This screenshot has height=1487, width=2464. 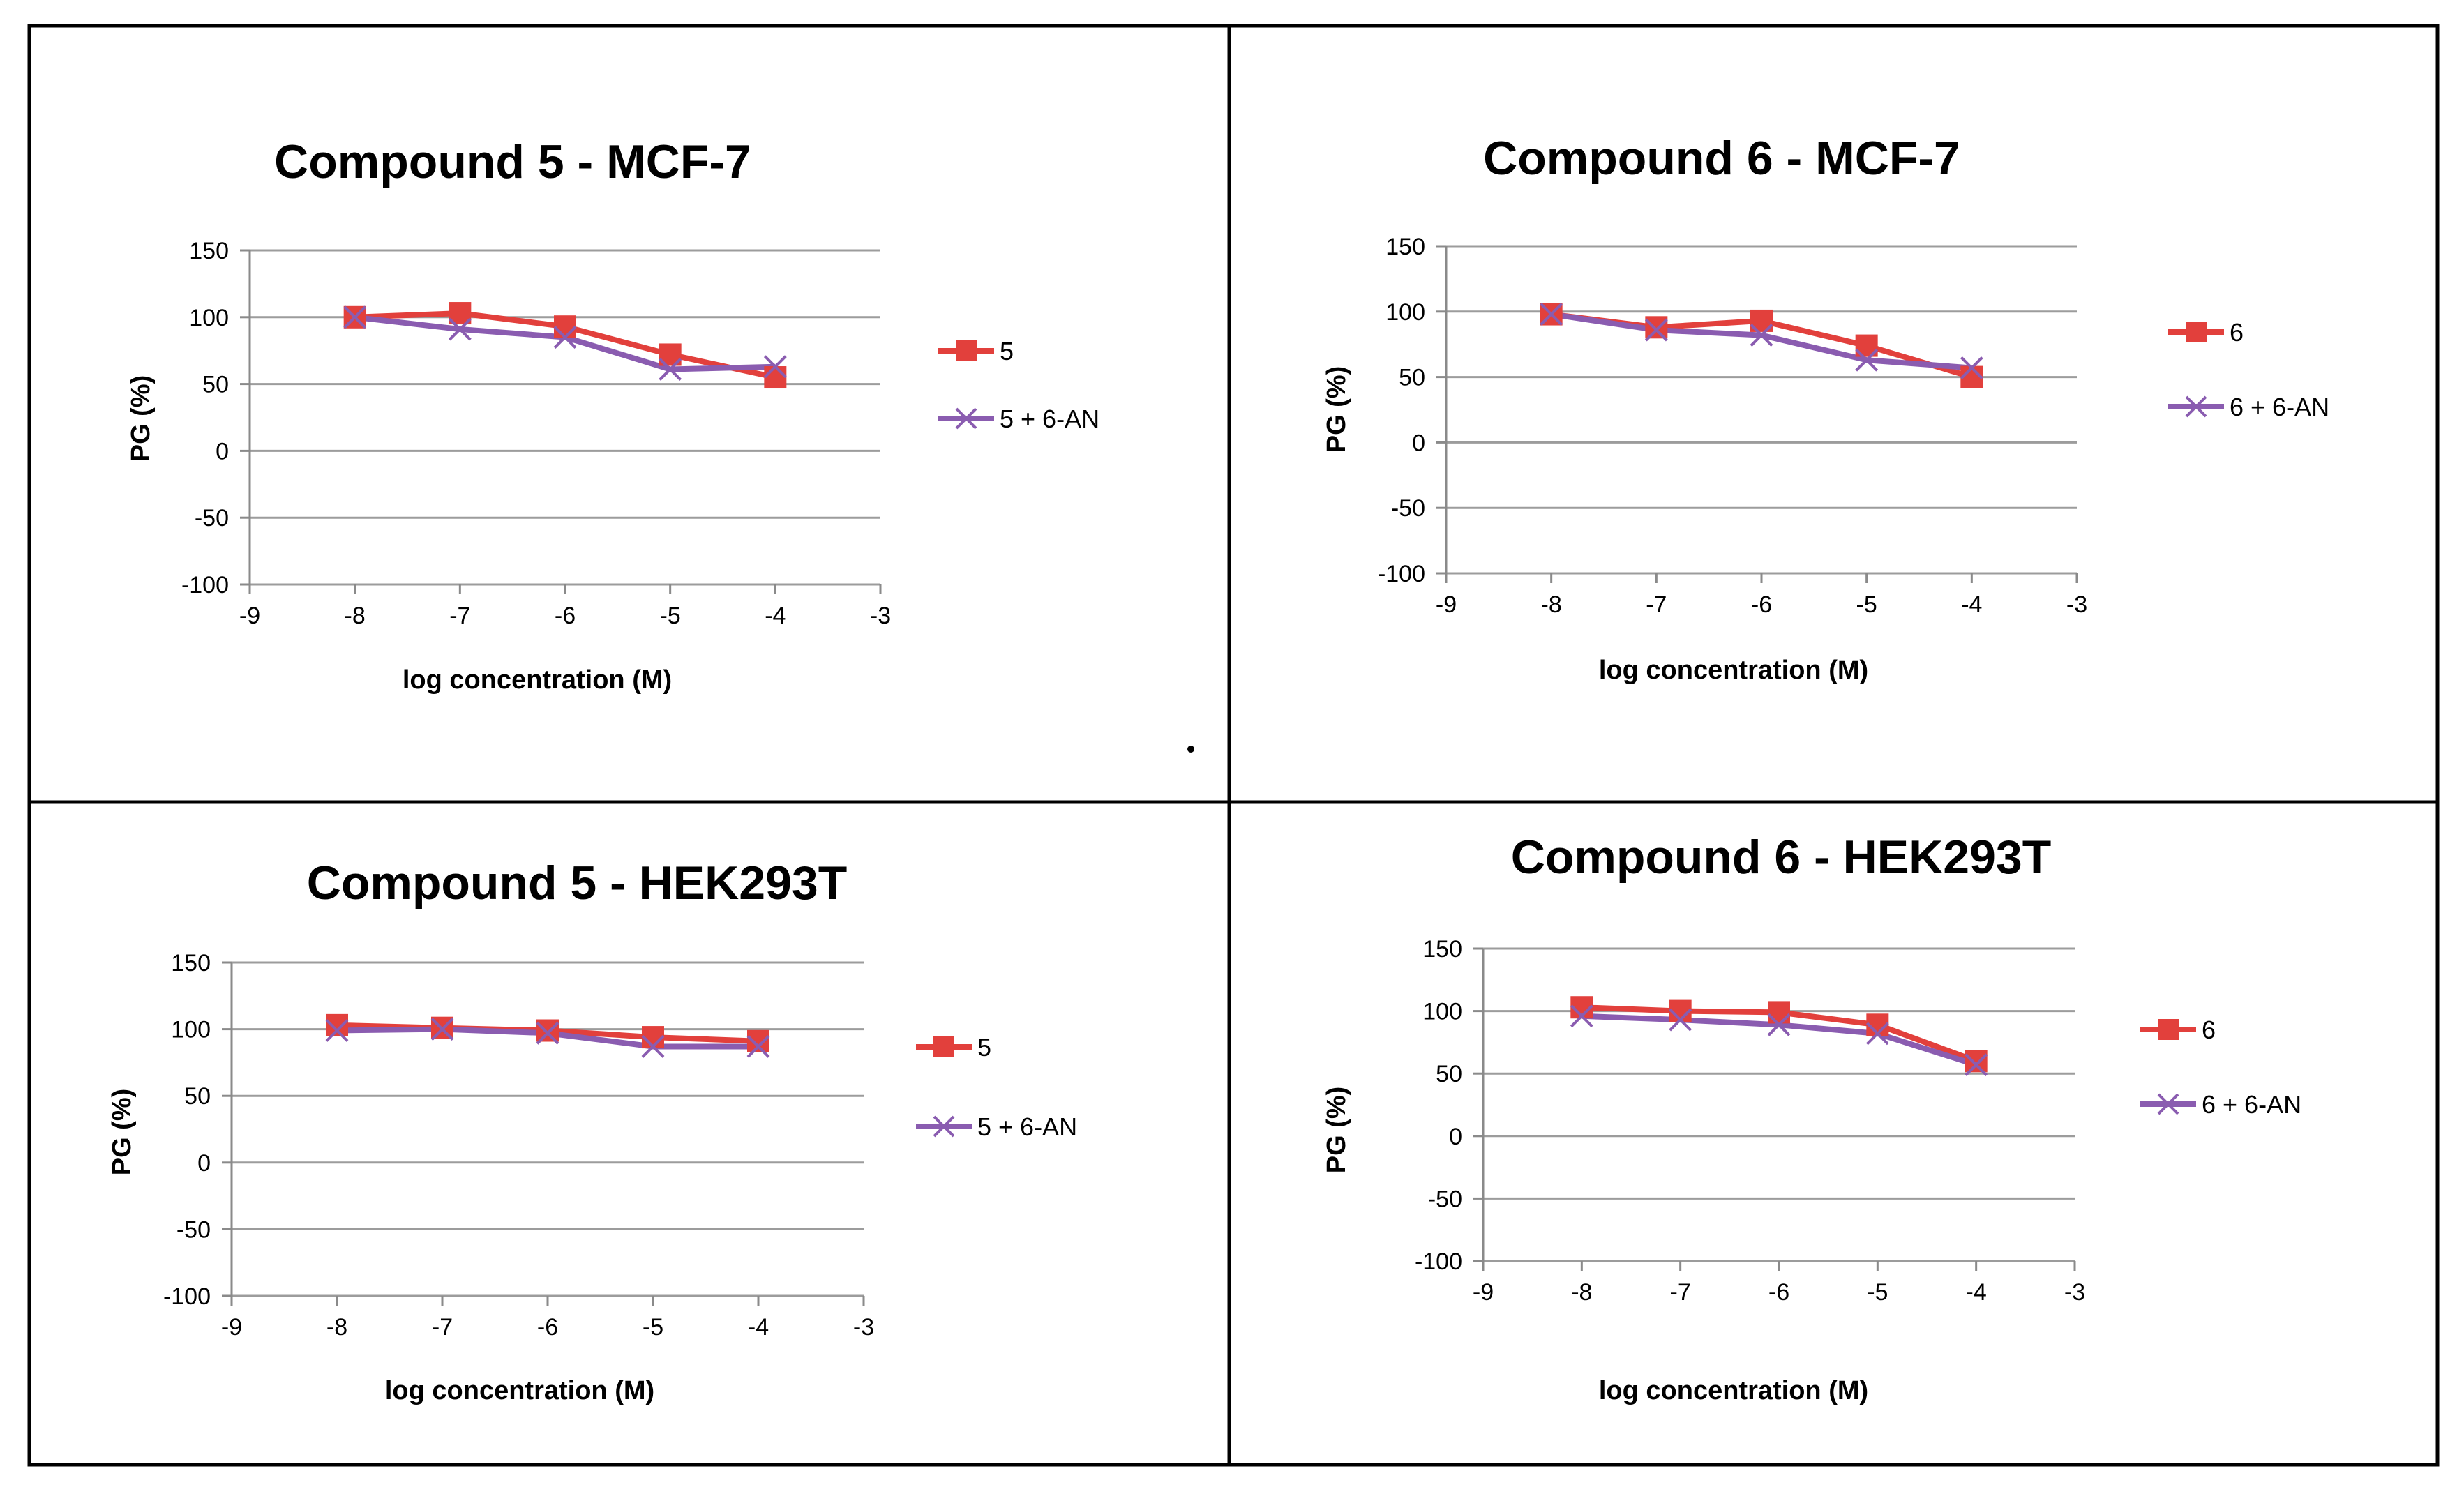 What do you see at coordinates (1782, 857) in the screenshot?
I see `chart-title: Compound 6 - HEK293T` at bounding box center [1782, 857].